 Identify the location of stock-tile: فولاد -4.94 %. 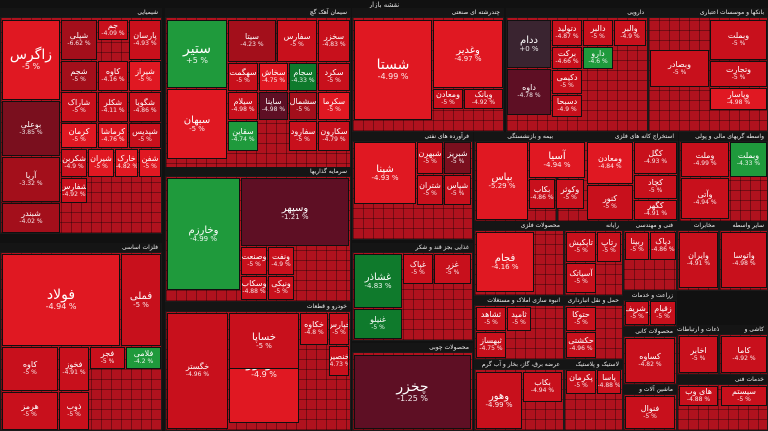
(61, 300).